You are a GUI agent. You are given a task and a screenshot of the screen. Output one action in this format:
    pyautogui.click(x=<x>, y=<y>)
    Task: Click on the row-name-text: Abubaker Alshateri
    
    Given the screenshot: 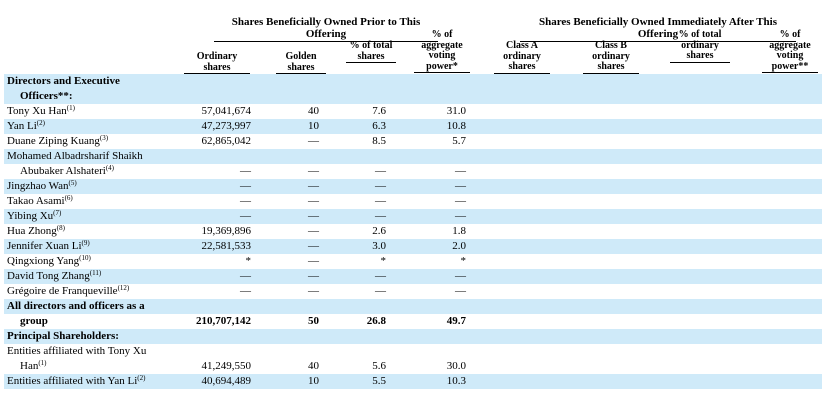 What is the action you would take?
    pyautogui.click(x=63, y=171)
    